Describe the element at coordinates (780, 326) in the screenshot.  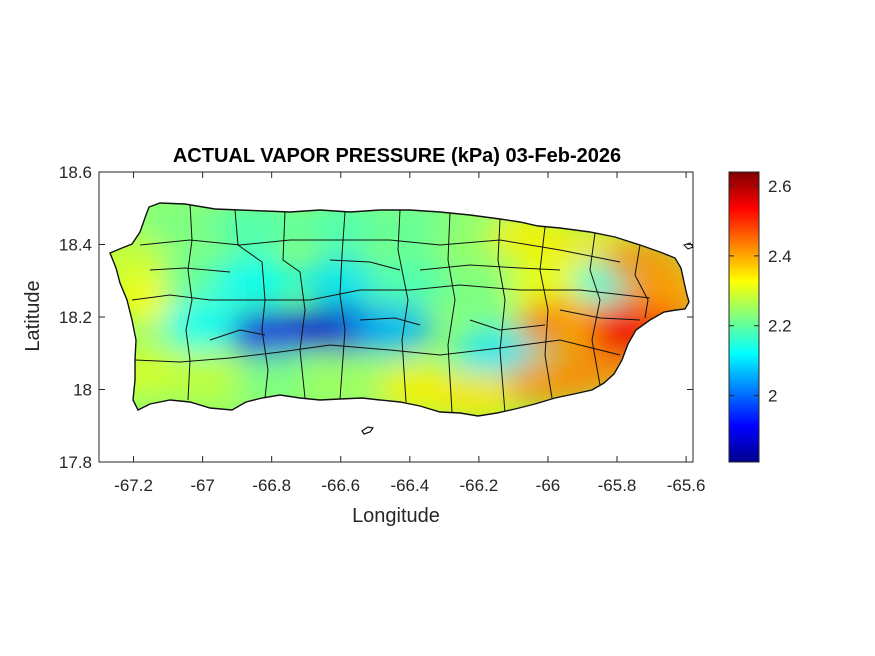
I see `colorbar-tick-label: 2.2` at that location.